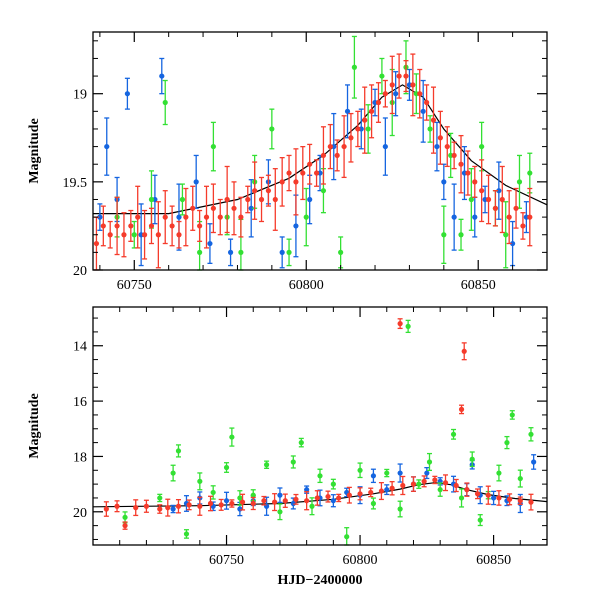 This screenshot has height=600, width=600. I want to click on top-x-tick-label: 60850, so click(478, 285).